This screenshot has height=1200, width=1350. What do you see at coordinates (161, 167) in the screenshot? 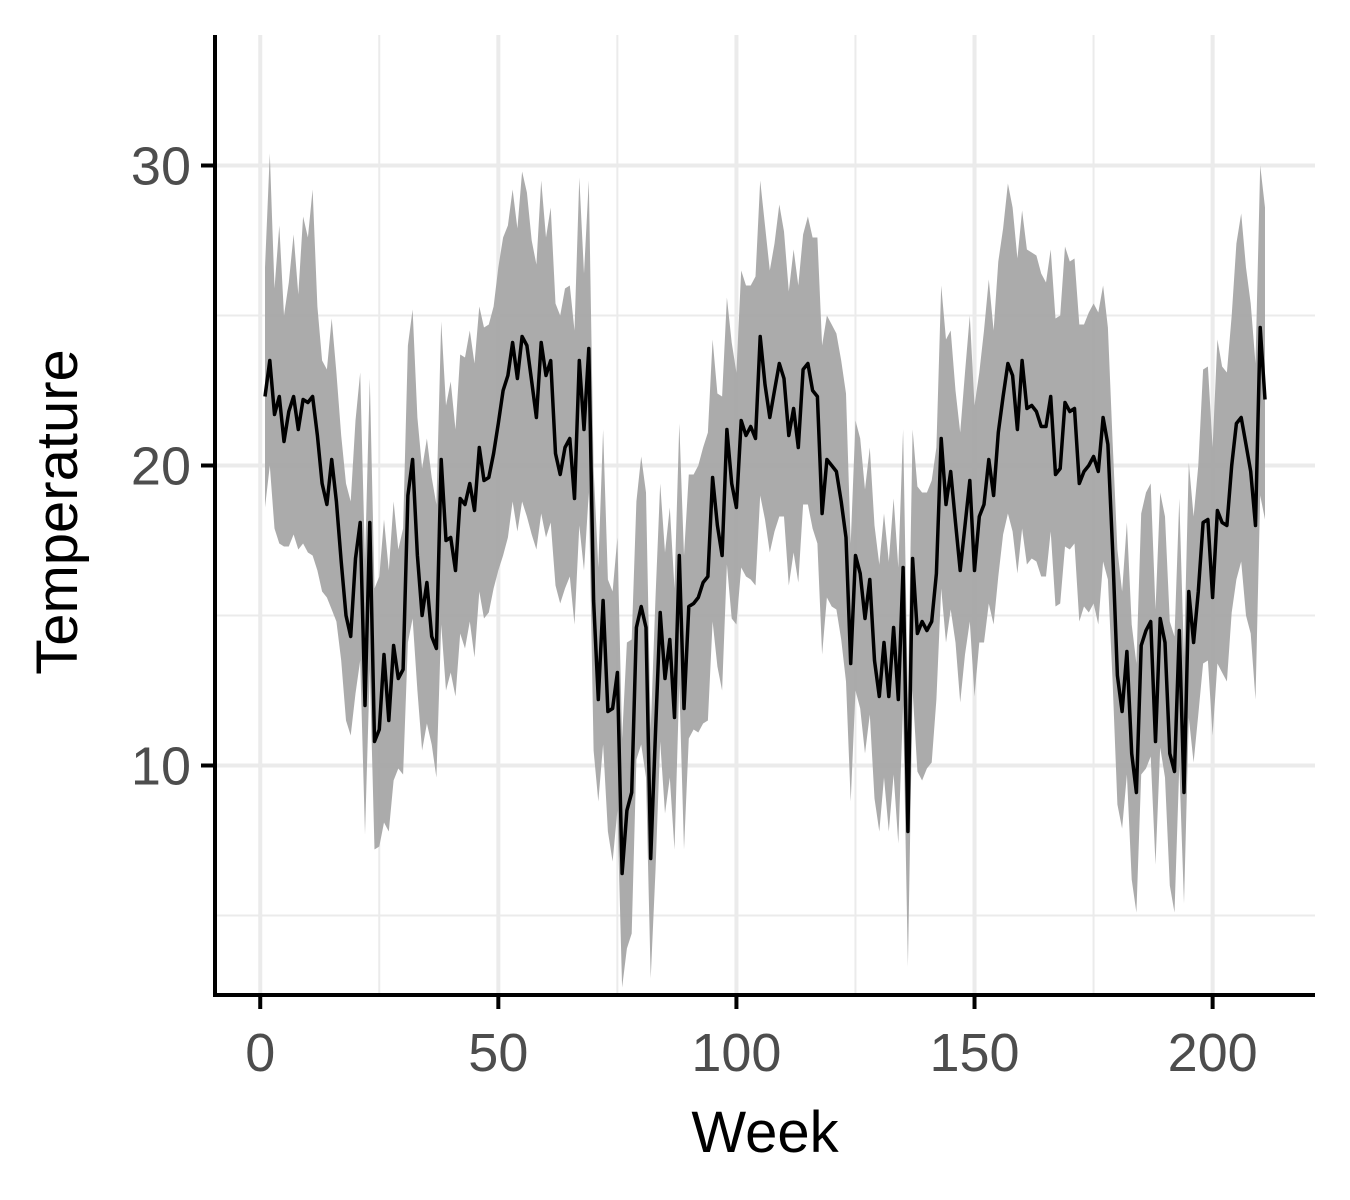
I see `y-tick-label: 30` at bounding box center [161, 167].